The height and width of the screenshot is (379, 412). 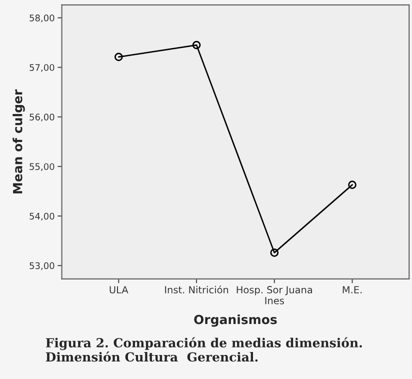 What do you see at coordinates (235, 320) in the screenshot?
I see `x-axis-title: Organismos` at bounding box center [235, 320].